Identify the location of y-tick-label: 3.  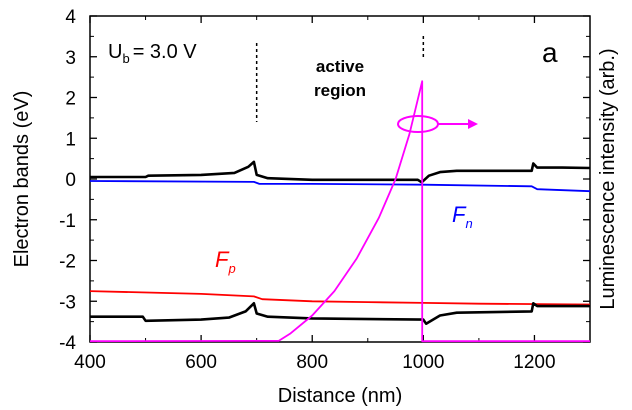
(70, 58).